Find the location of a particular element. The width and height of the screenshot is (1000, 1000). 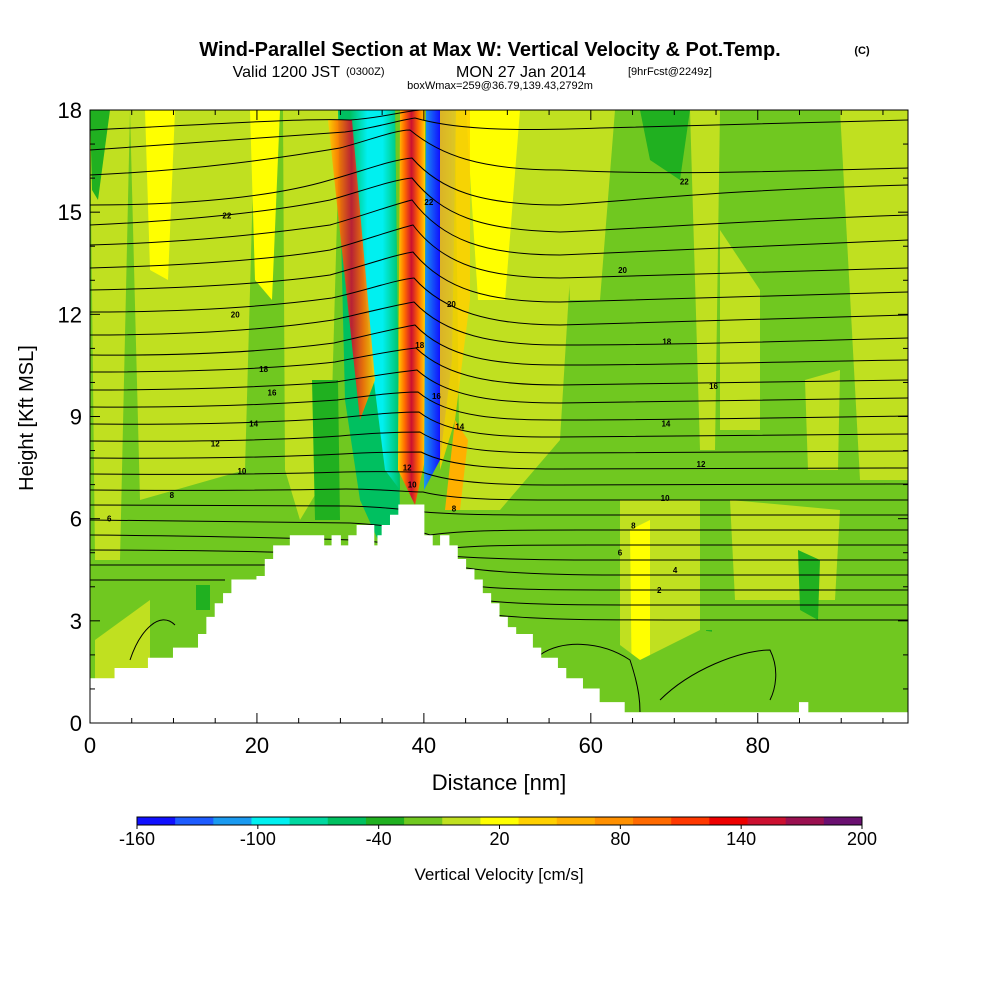

y-tick-label: 0 is located at coordinates (76, 723).